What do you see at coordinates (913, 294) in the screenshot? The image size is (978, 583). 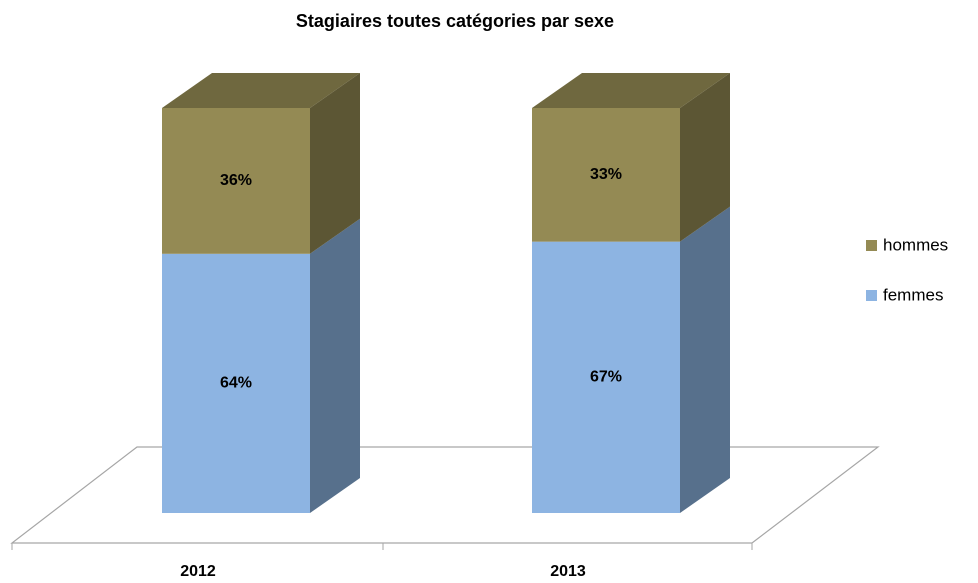 I see `legend-label: femmes` at bounding box center [913, 294].